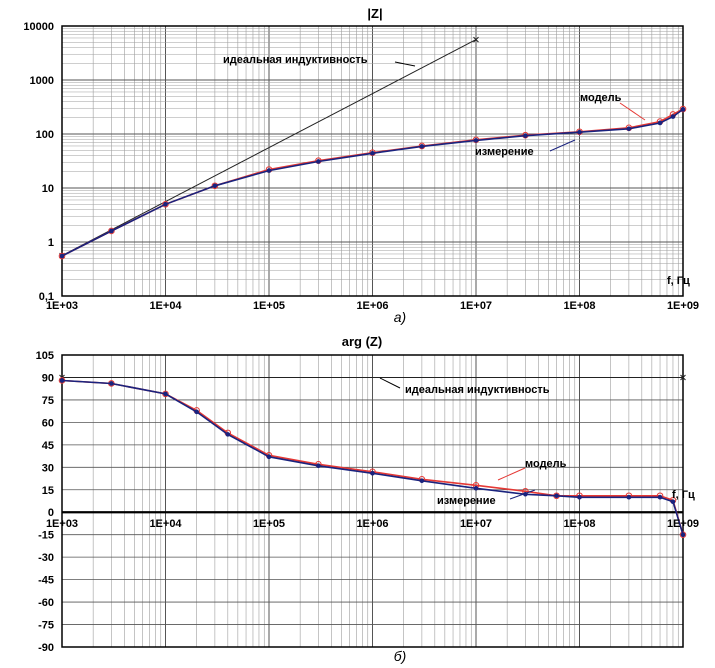 The height and width of the screenshot is (668, 715). What do you see at coordinates (374, 13) in the screenshot?
I see `magnitude-chart-title: |Z|` at bounding box center [374, 13].